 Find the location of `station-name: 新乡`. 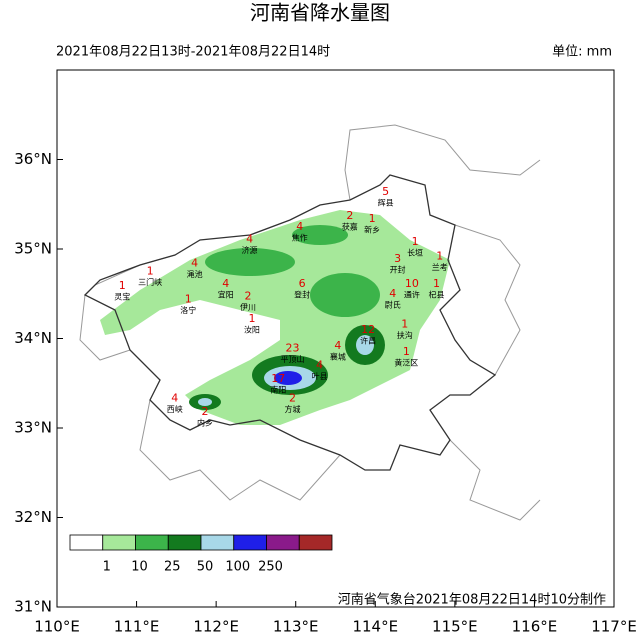

station-name: 新乡 is located at coordinates (372, 229).